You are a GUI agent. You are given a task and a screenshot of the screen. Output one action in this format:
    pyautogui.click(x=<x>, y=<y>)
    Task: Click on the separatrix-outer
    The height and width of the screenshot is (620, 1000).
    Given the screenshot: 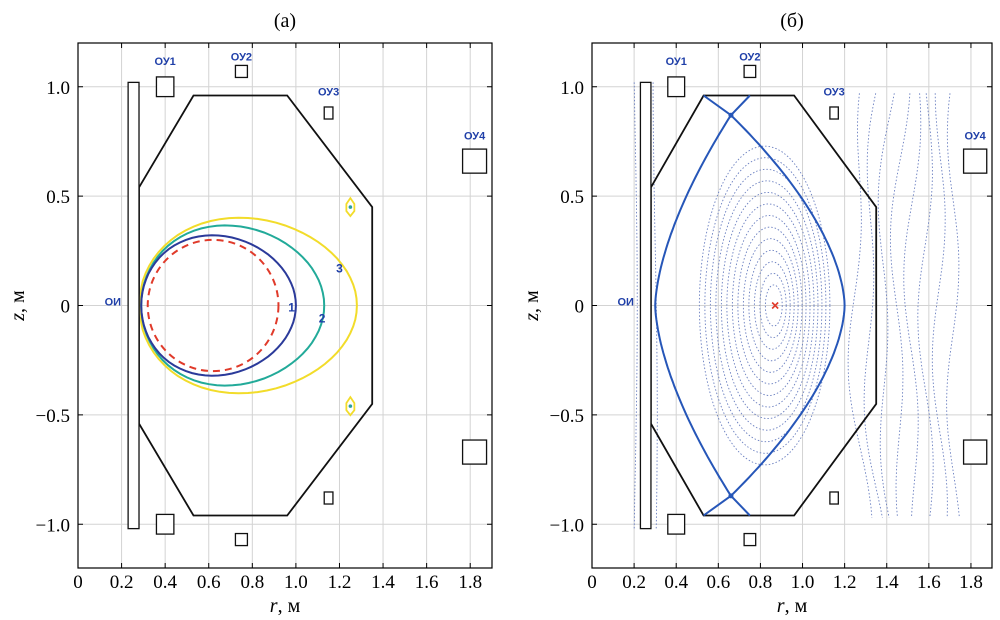 What is the action you would take?
    pyautogui.click(x=788, y=305)
    